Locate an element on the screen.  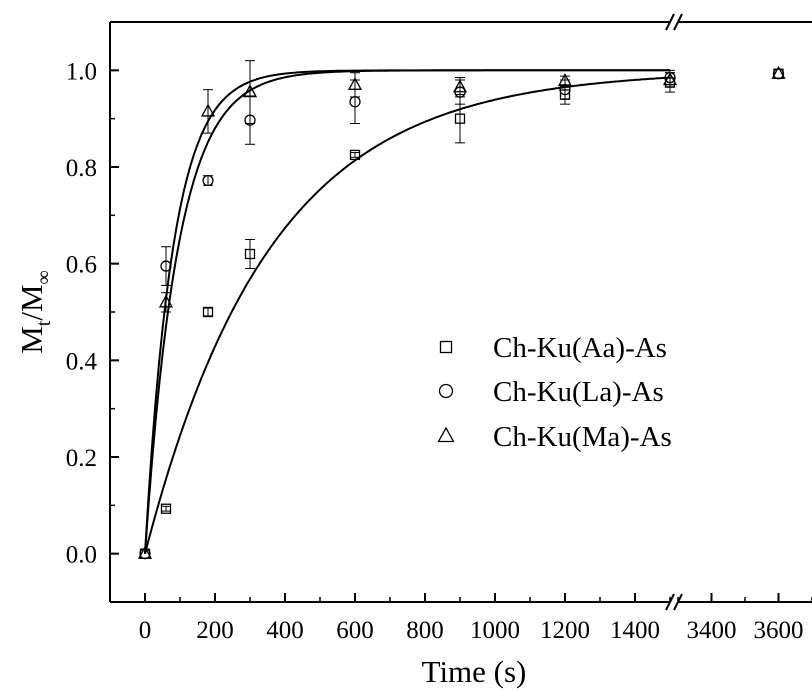
y-axis-label: Mt/M∞ is located at coordinates (34, 312).